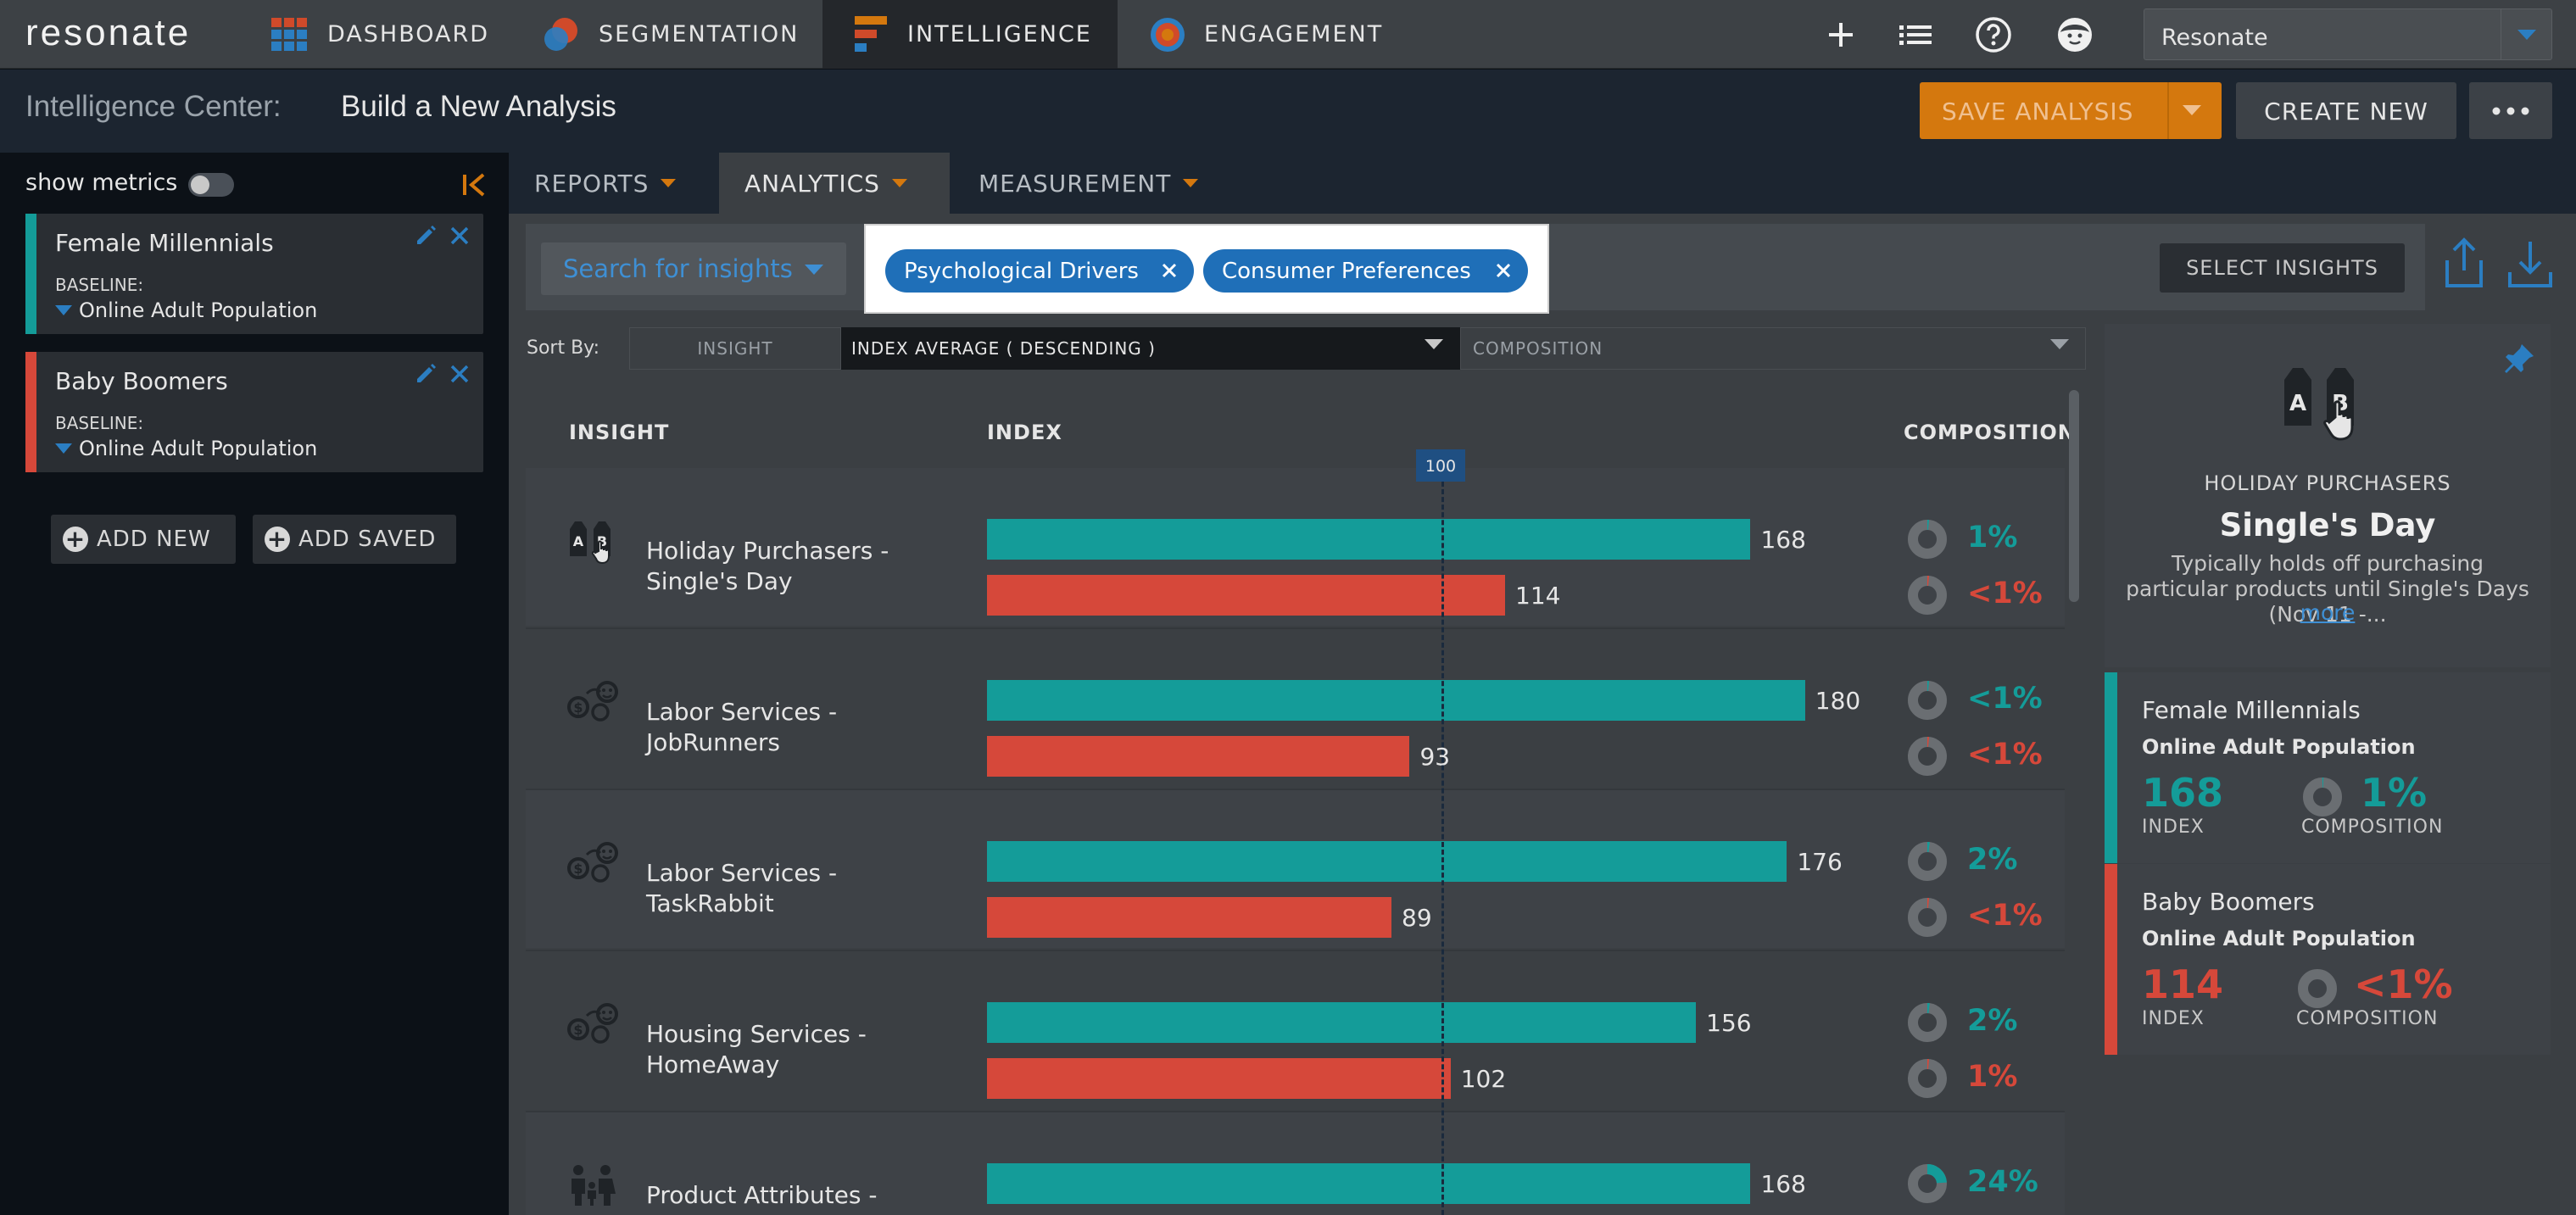  I want to click on add-saved-button: + ADD SAVED, so click(354, 539).